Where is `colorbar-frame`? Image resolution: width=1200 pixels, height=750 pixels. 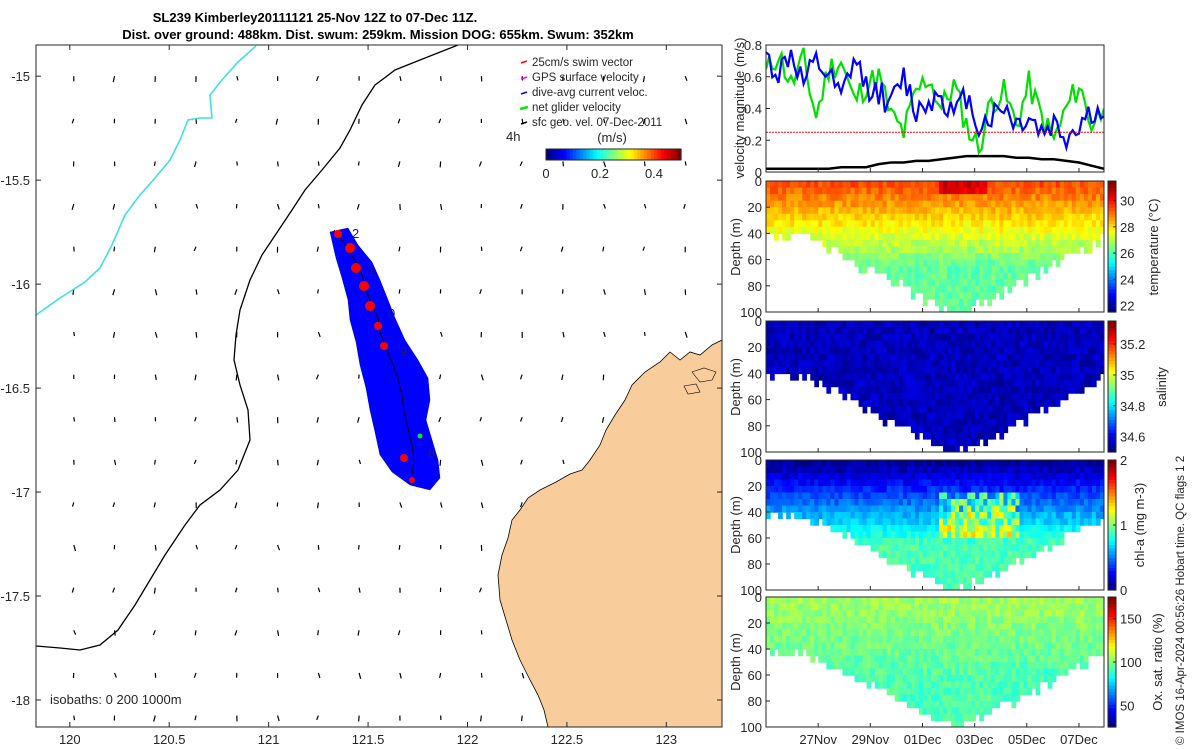
colorbar-frame is located at coordinates (1112, 246).